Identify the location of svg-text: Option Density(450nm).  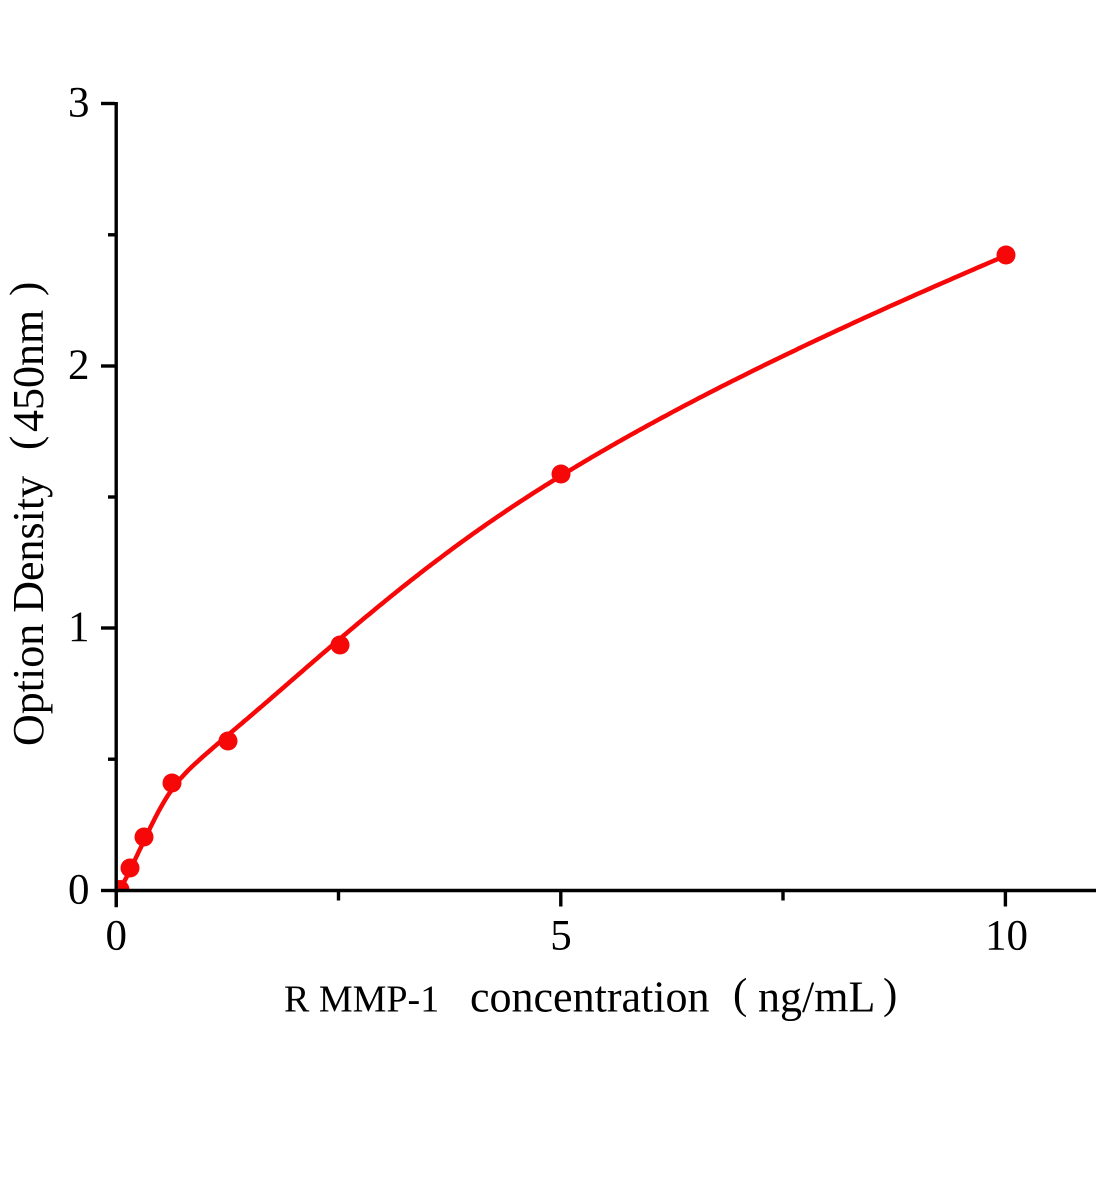
(28, 514).